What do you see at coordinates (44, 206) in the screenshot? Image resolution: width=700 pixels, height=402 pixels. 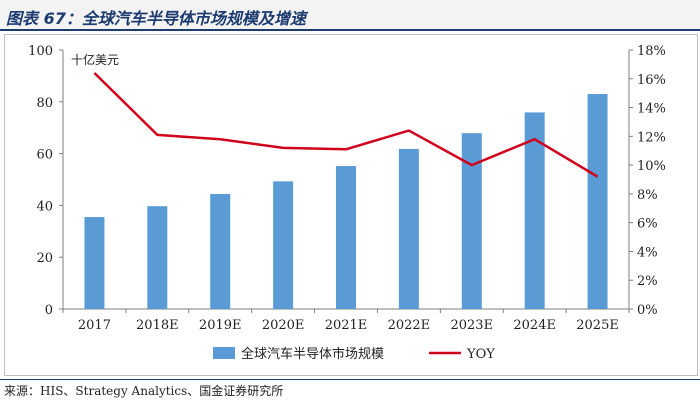 I see `y-left-tick-label: 40` at bounding box center [44, 206].